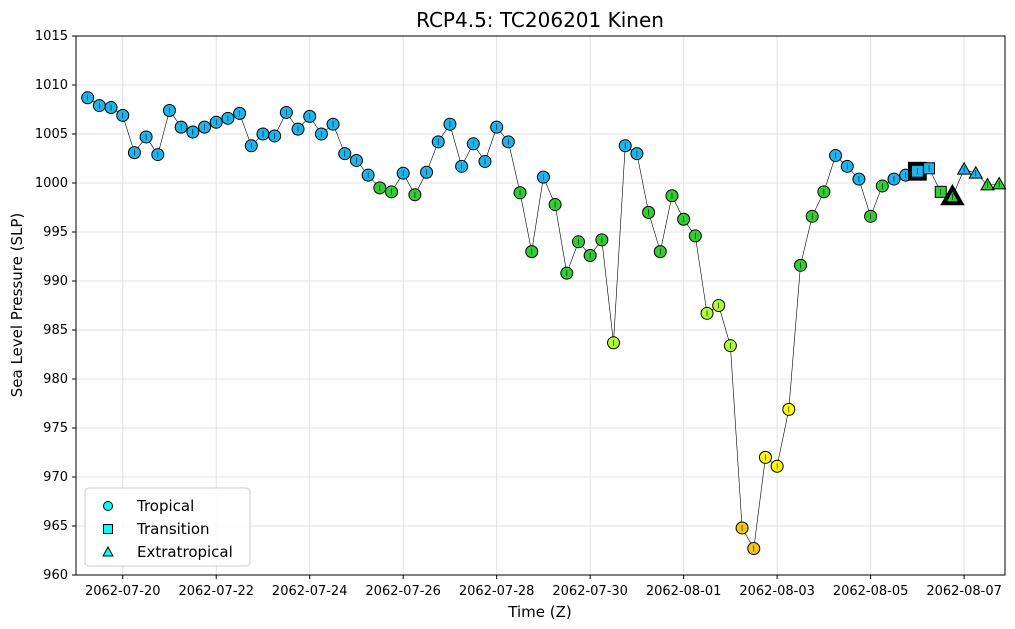 This screenshot has width=1015, height=629. Describe the element at coordinates (51, 36) in the screenshot. I see `y-tick-label: 1015` at that location.